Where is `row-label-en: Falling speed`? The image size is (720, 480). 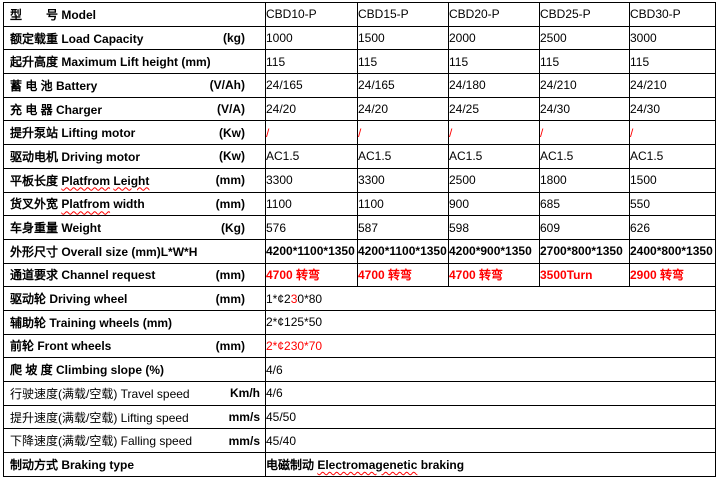 row-label-en: Falling speed is located at coordinates (155, 441).